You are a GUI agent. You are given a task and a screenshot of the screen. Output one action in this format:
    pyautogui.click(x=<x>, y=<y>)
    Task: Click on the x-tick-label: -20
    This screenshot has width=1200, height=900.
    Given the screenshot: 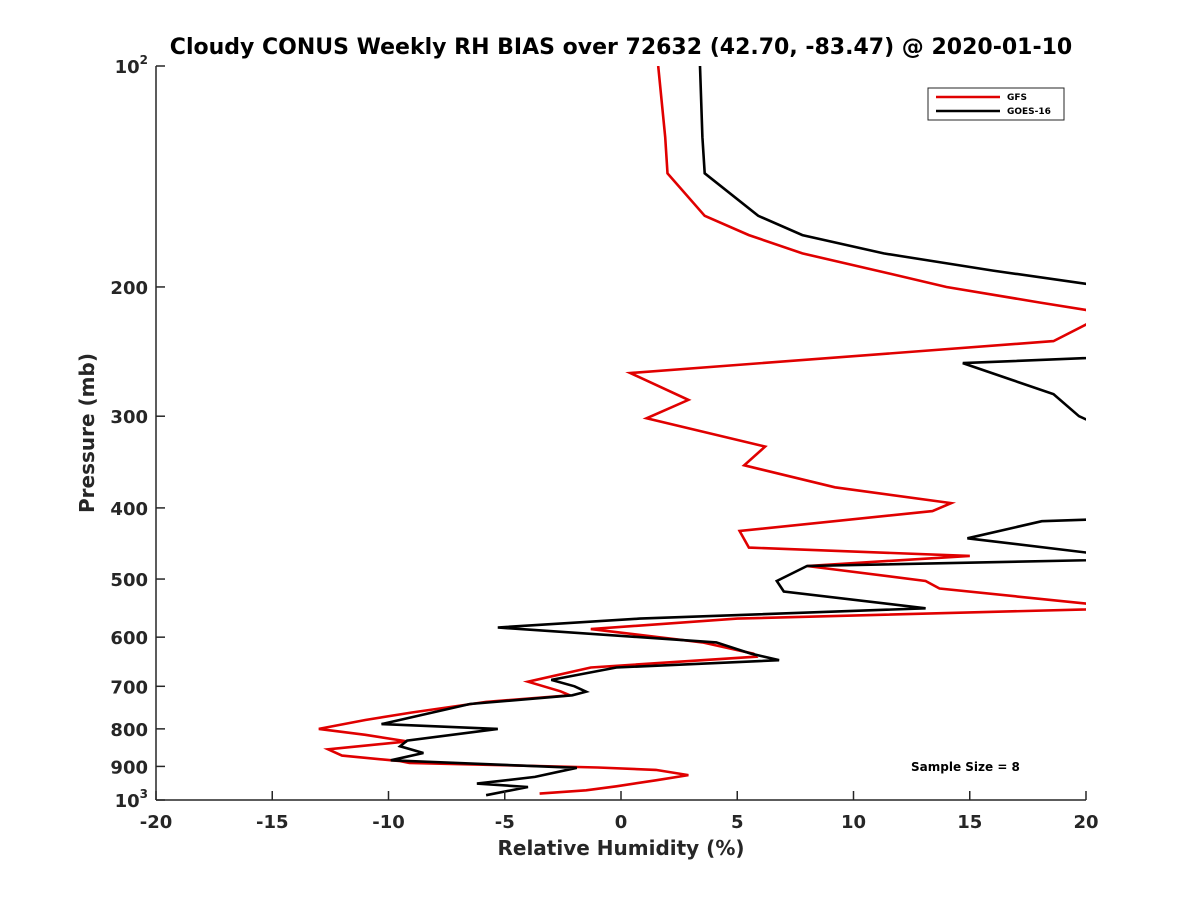 What is the action you would take?
    pyautogui.click(x=156, y=822)
    